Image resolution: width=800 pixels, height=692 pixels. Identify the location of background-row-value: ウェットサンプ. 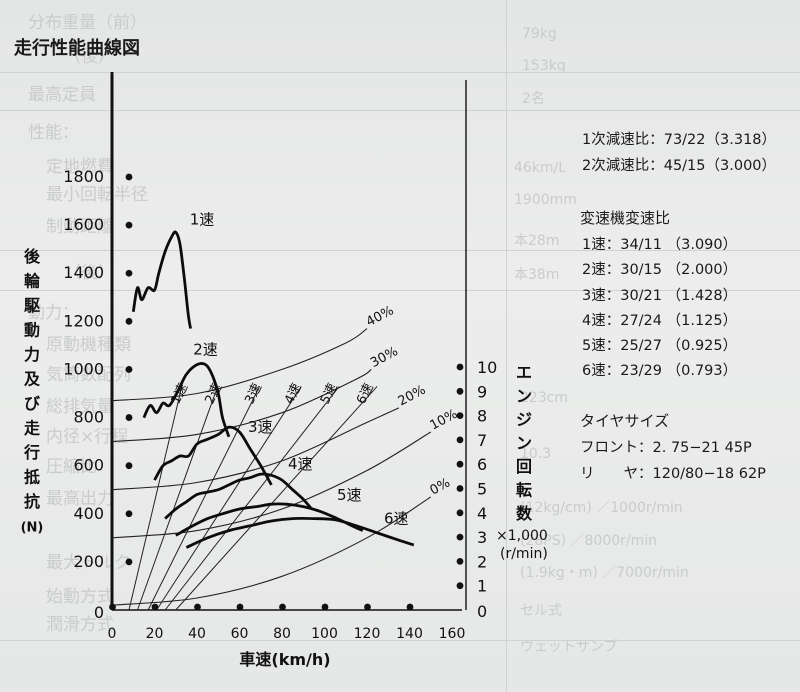
(569, 647).